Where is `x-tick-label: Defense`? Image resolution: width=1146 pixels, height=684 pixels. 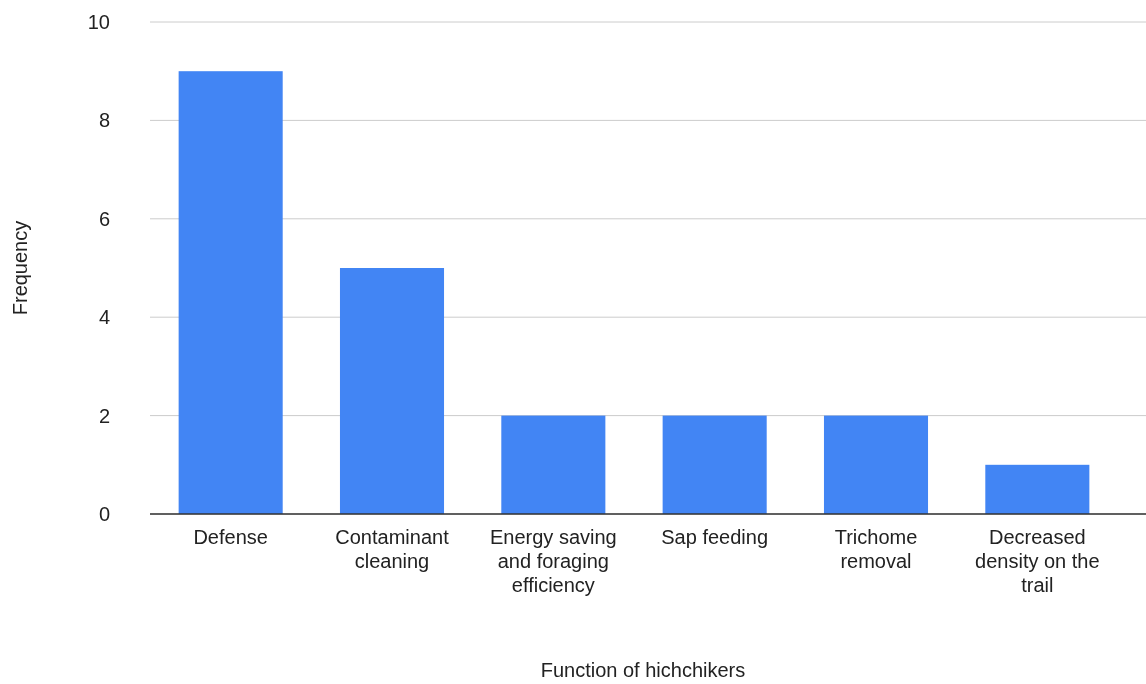 x-tick-label: Defense is located at coordinates (230, 537).